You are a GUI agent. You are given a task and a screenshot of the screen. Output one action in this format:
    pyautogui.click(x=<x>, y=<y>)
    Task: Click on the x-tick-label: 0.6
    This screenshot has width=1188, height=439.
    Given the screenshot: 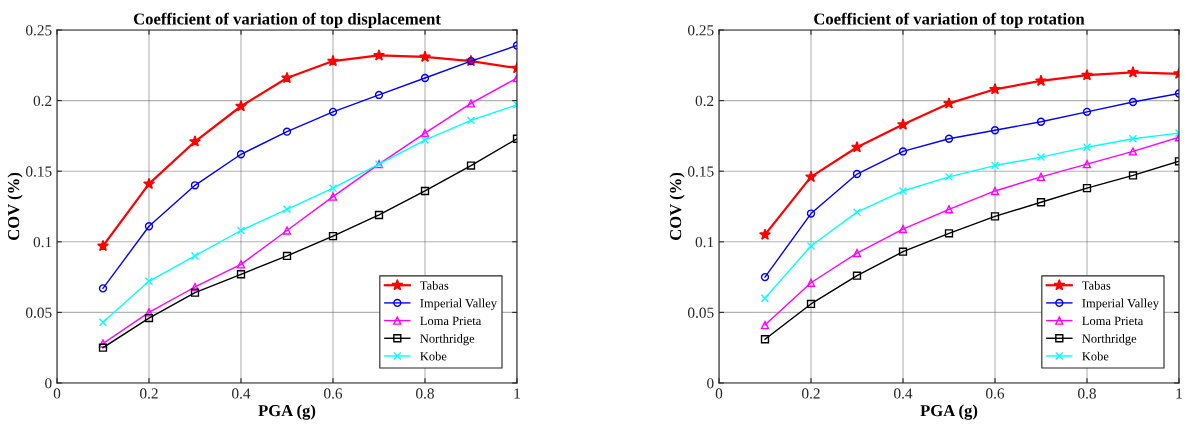 What is the action you would take?
    pyautogui.click(x=333, y=393)
    